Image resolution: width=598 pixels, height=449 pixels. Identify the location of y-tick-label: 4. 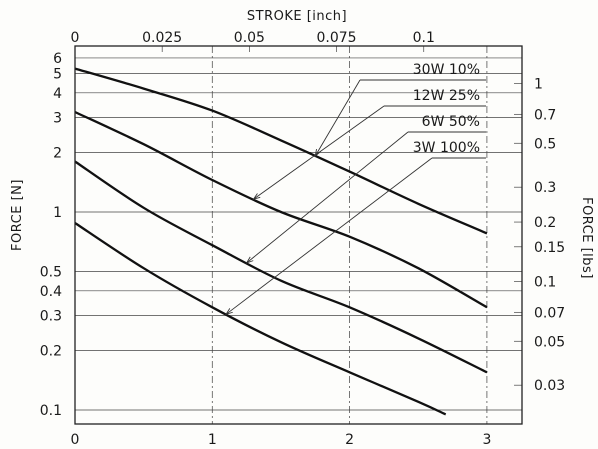
(57, 94).